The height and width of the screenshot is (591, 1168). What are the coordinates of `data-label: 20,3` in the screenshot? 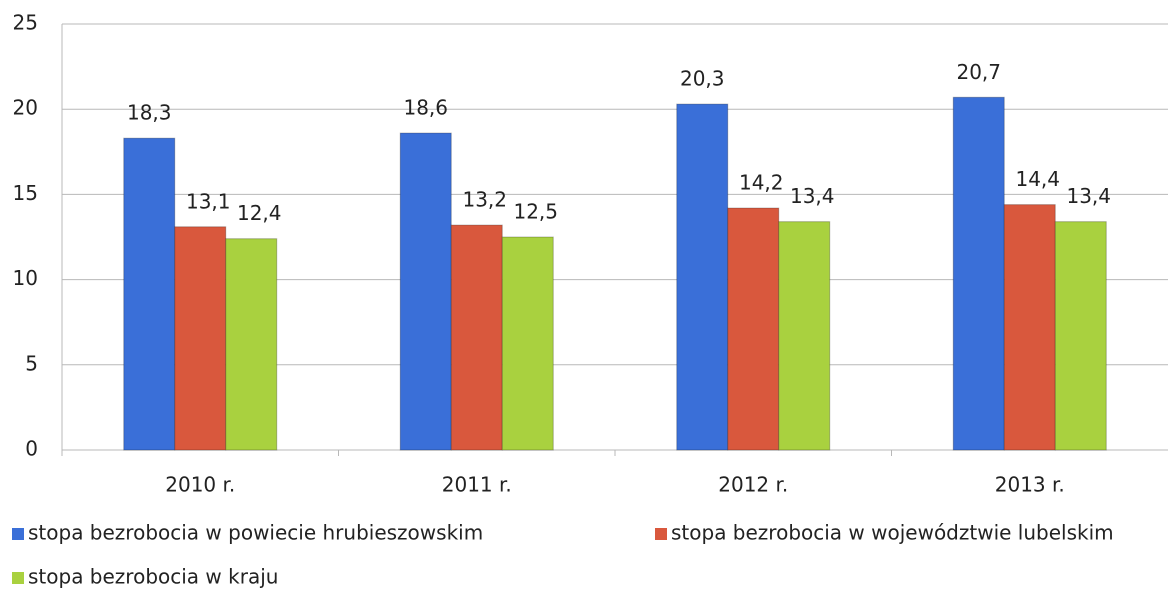 It's located at (702, 79).